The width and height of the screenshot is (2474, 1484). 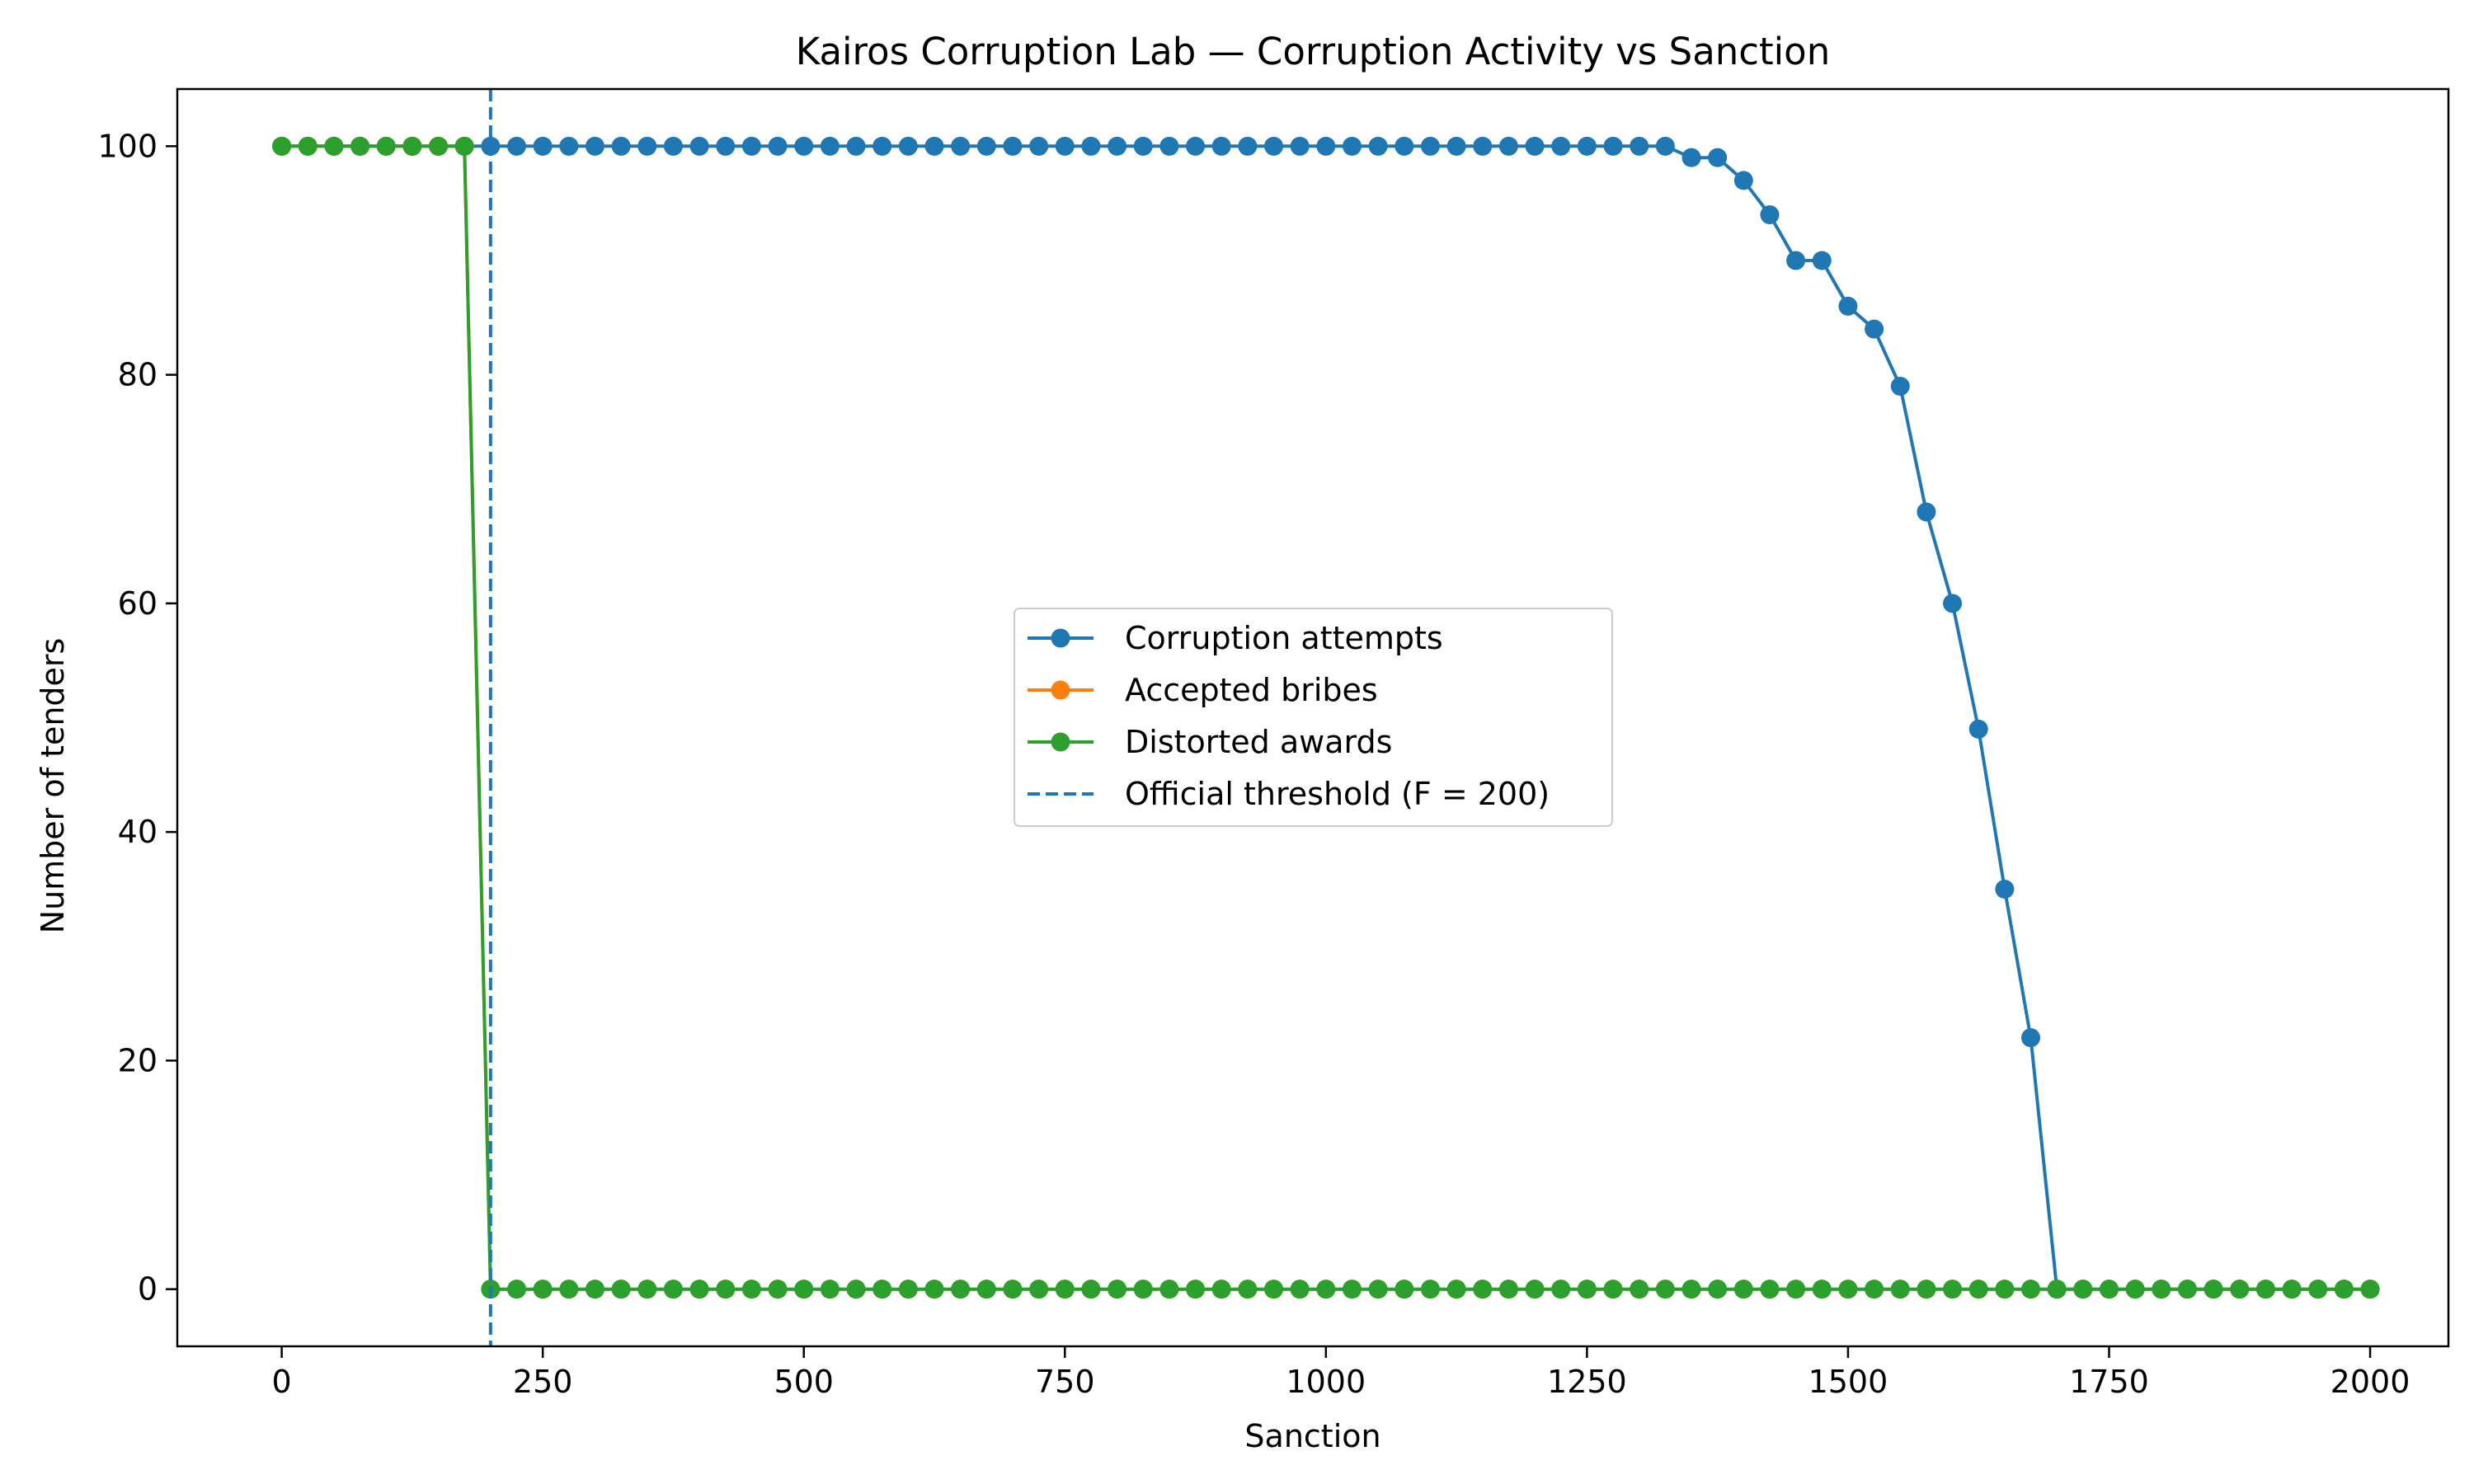 I want to click on legend-label: Official threshold (F = 200), so click(x=1337, y=794).